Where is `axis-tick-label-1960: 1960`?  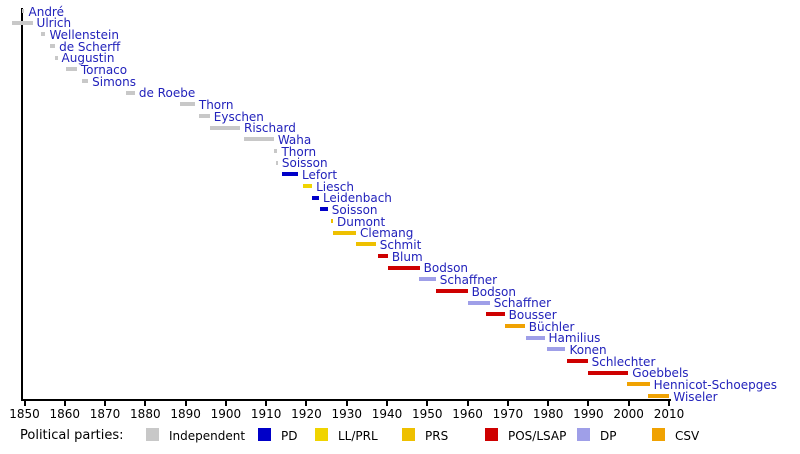
axis-tick-label-1960: 1960 is located at coordinates (467, 414).